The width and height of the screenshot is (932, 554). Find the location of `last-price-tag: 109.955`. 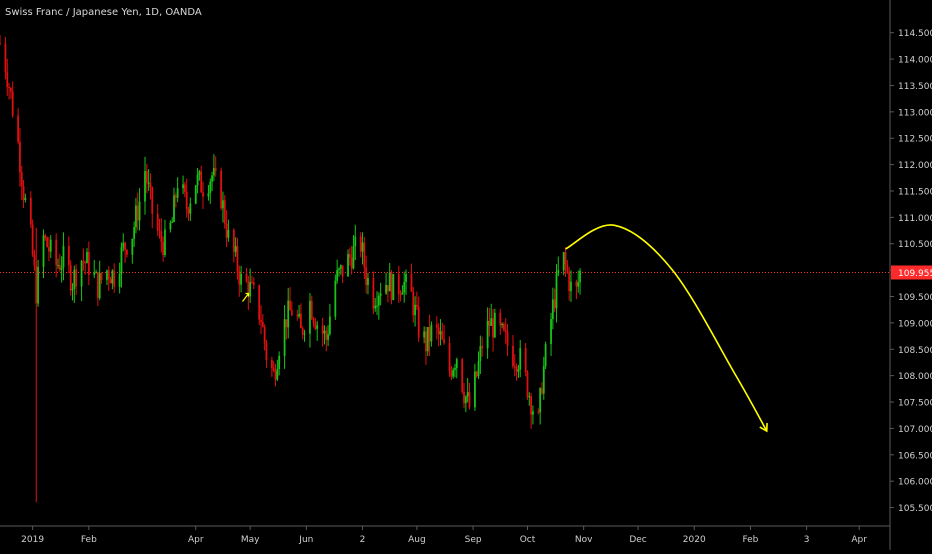

last-price-tag: 109.955 is located at coordinates (911, 272).